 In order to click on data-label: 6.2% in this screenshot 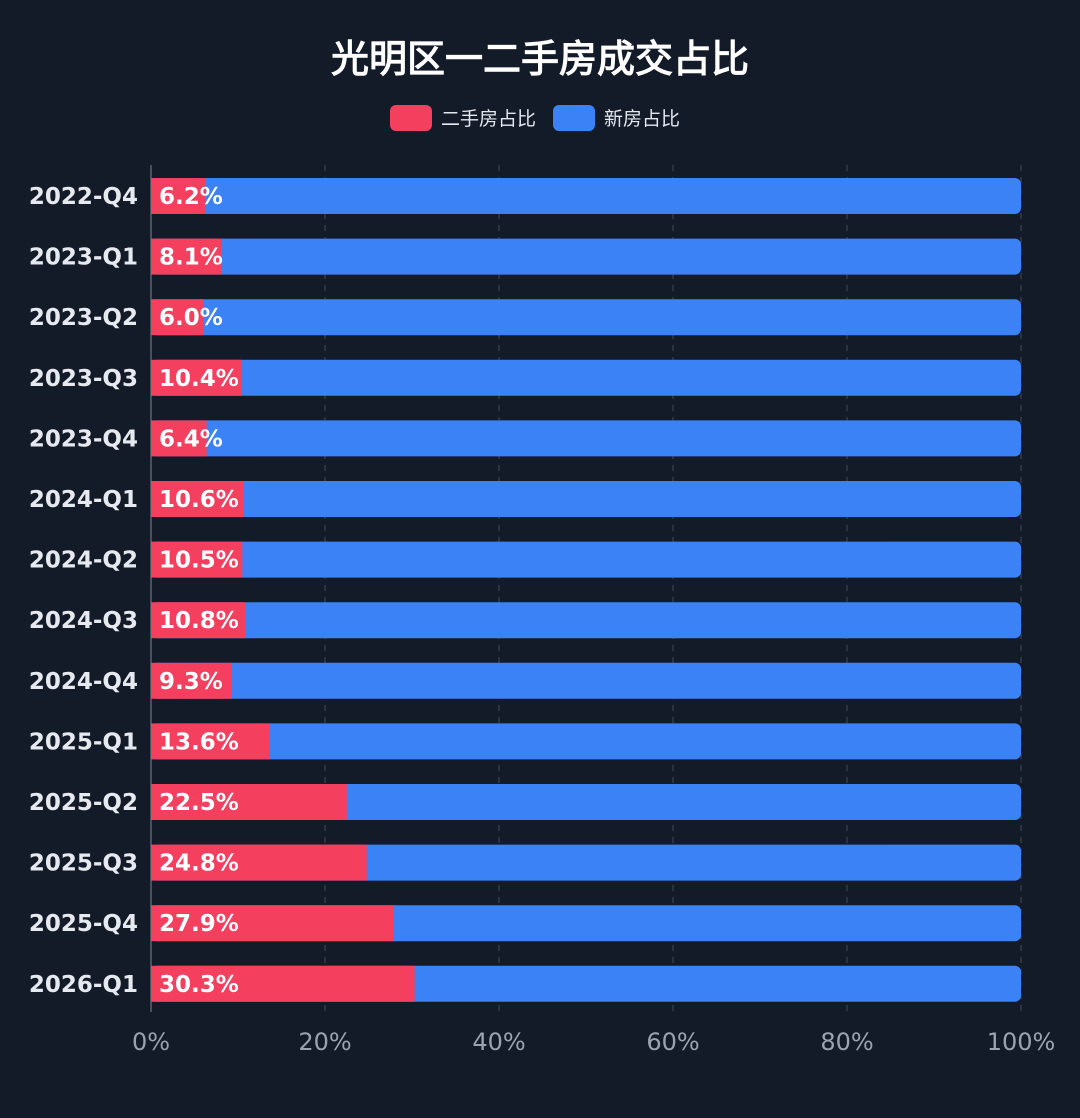, I will do `click(191, 197)`.